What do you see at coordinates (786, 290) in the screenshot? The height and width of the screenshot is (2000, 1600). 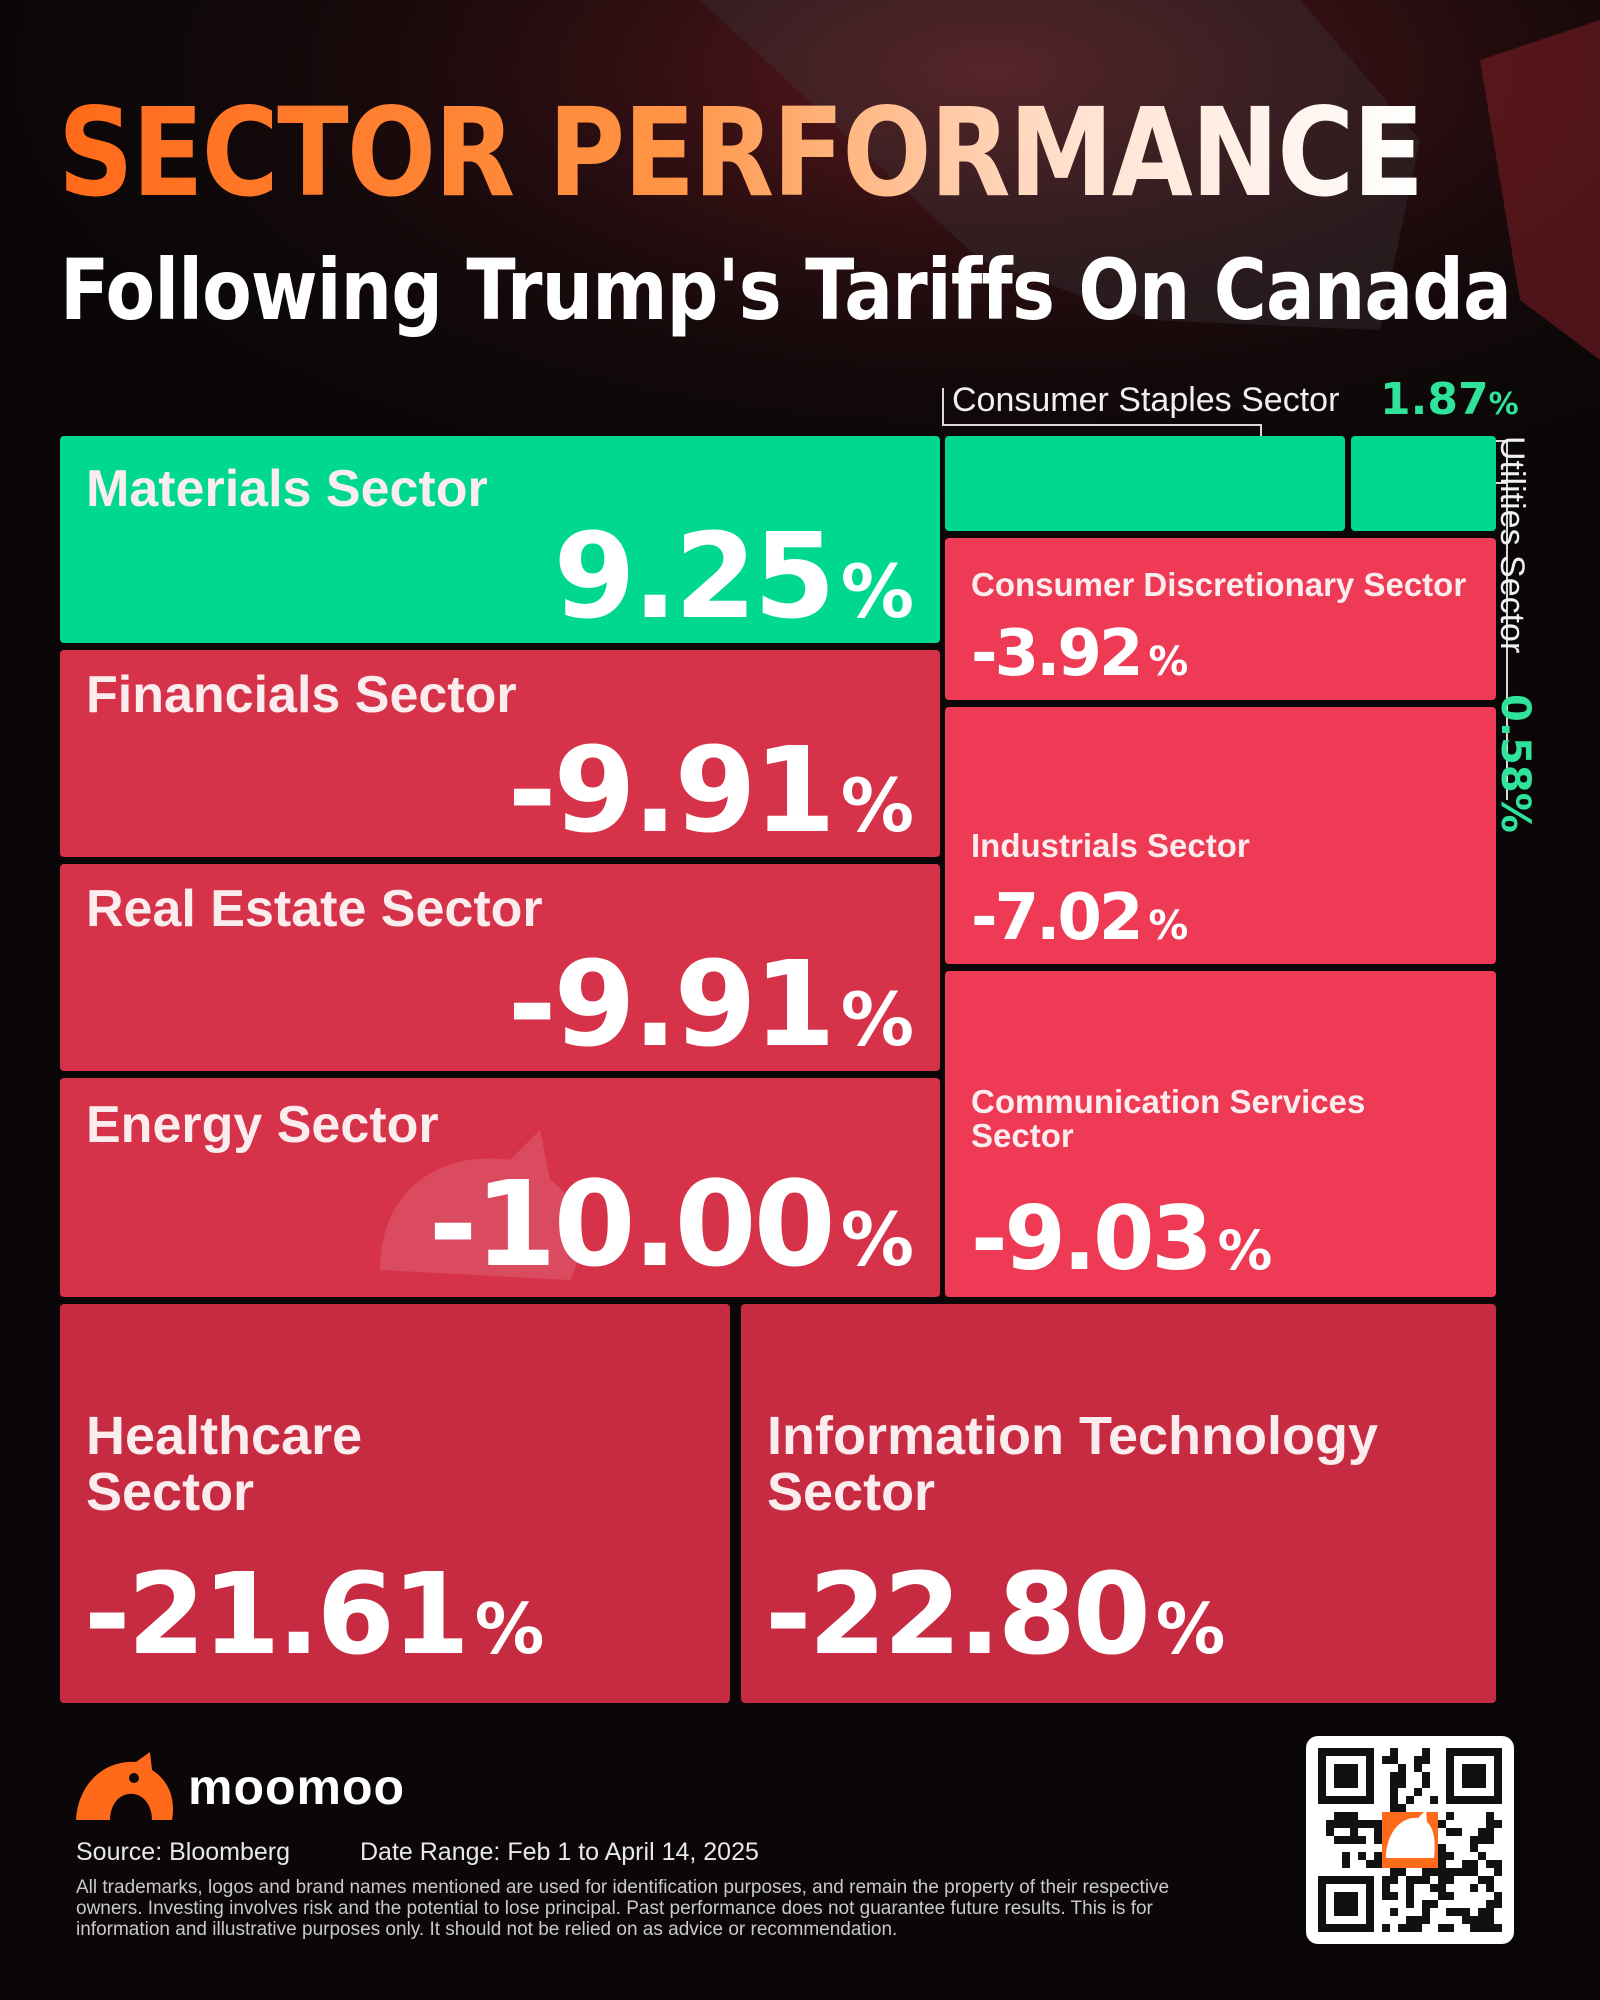 I see `page-subtitle: Following Trump's Tariffs On Canada` at bounding box center [786, 290].